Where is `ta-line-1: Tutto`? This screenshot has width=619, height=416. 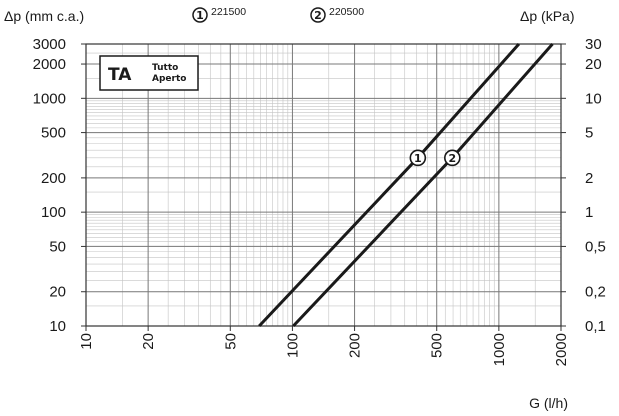
ta-line-1: Tutto is located at coordinates (165, 68).